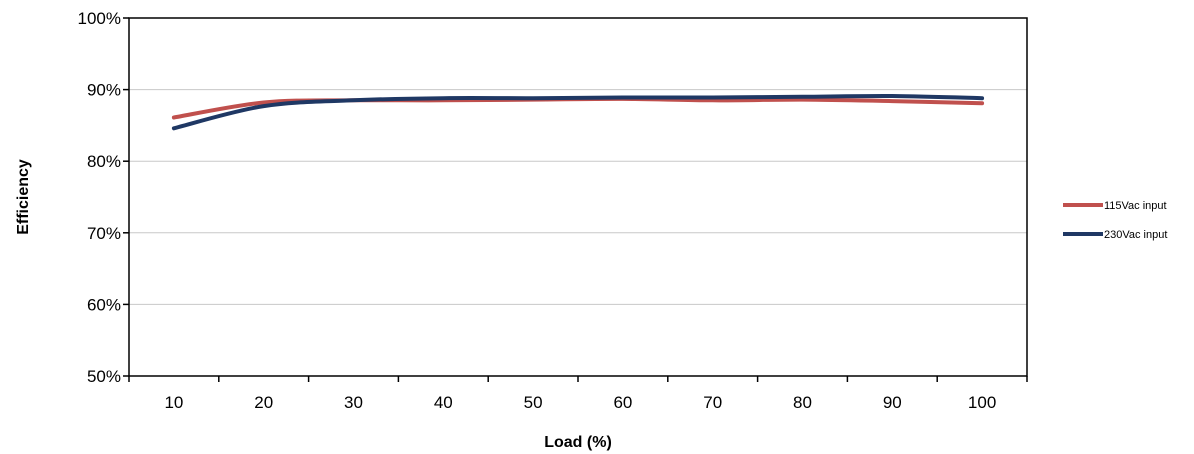 This screenshot has width=1194, height=454. I want to click on series-lines, so click(578, 112).